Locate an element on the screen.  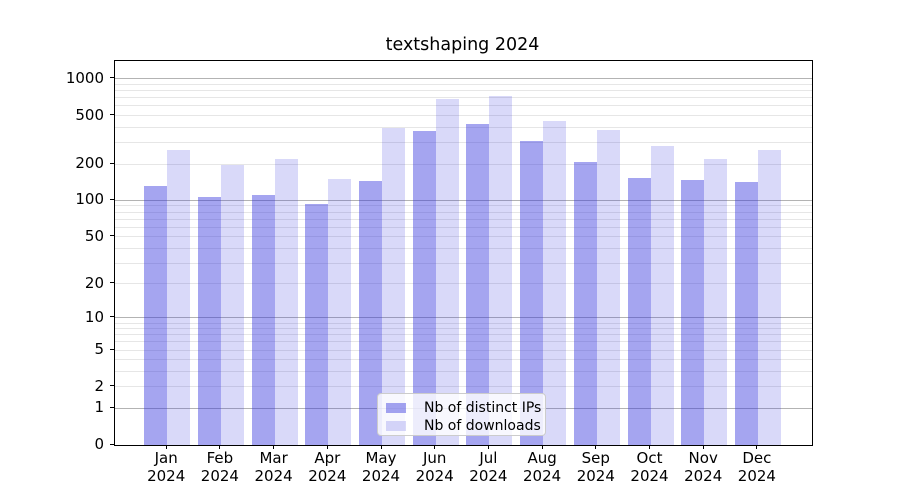
bar-downloads-dec is located at coordinates (769, 297).